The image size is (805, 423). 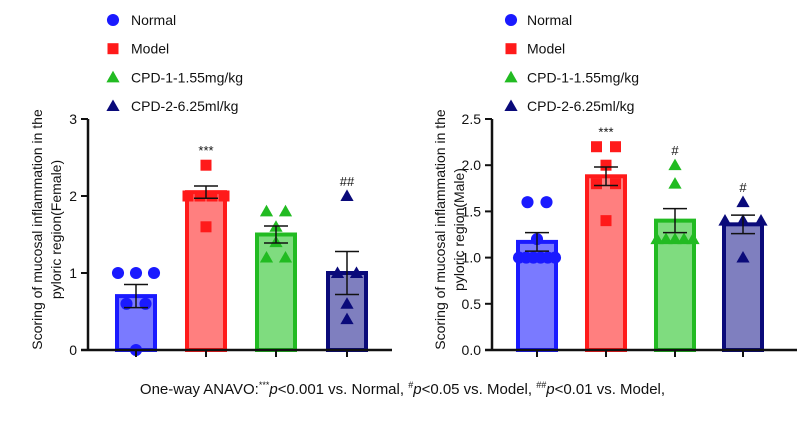 What do you see at coordinates (73, 196) in the screenshot?
I see `y-tick-label: 2` at bounding box center [73, 196].